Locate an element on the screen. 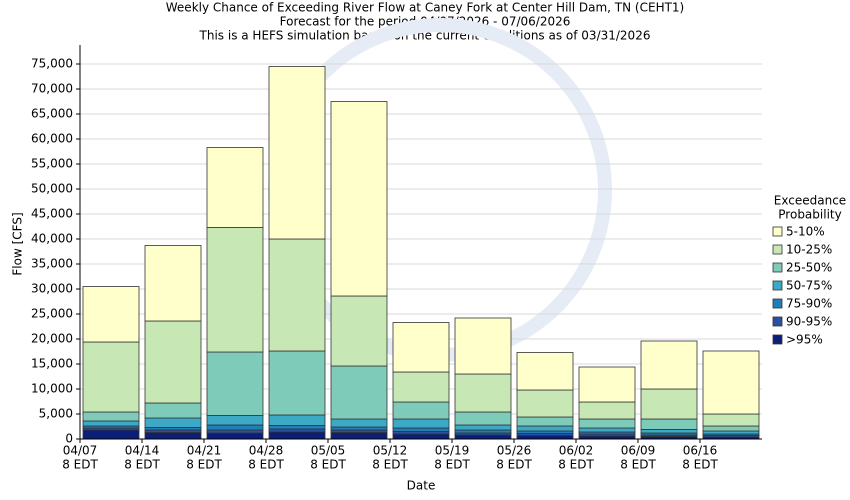 This screenshot has width=850, height=500. x-tick-label: 06/02 is located at coordinates (576, 451).